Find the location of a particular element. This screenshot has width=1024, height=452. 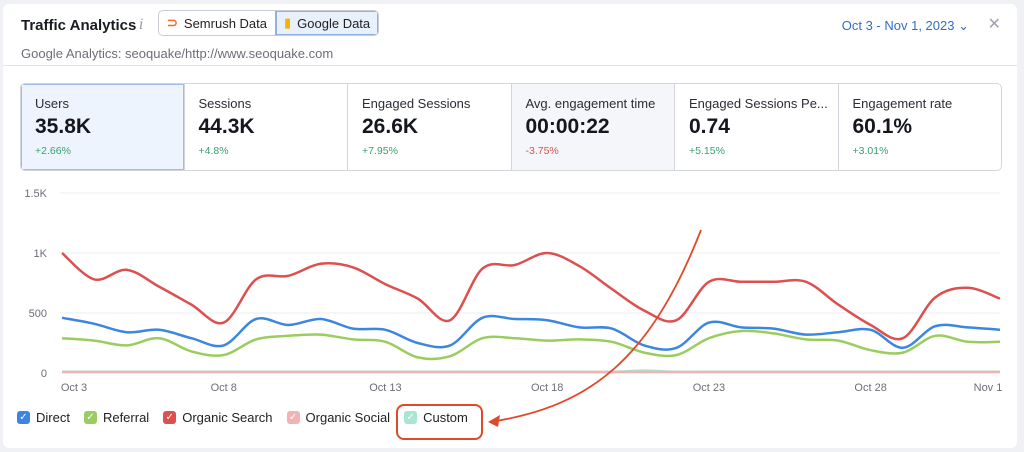

legend-item-referral: ✓ Referral is located at coordinates (116, 417).